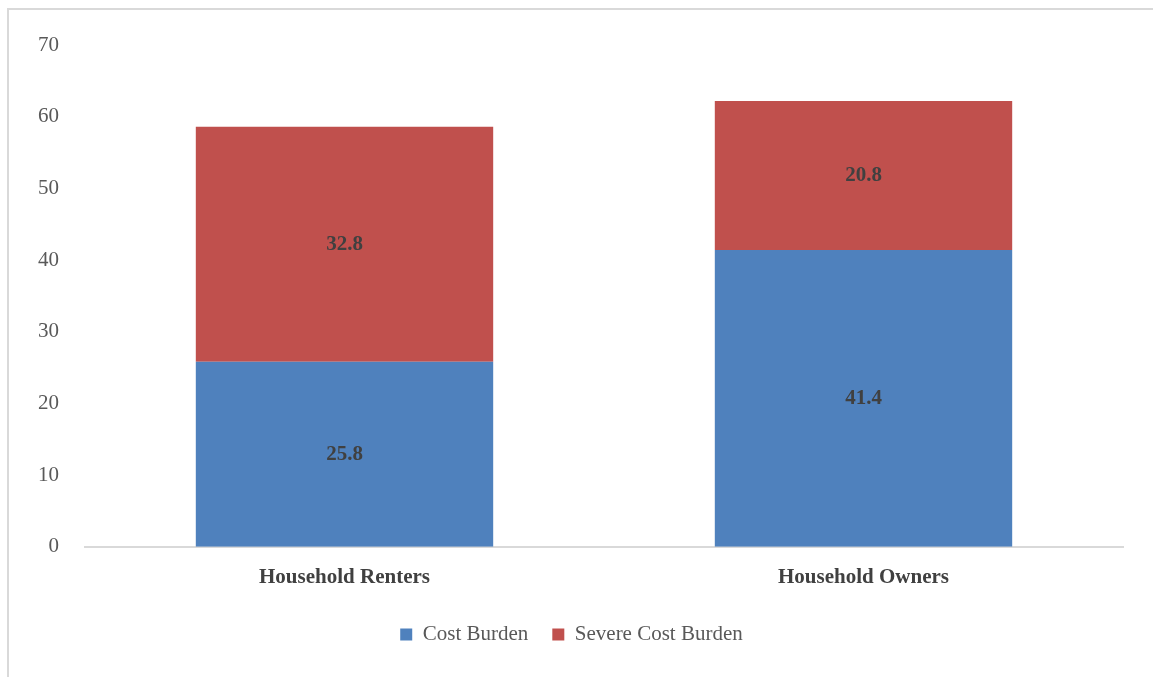 This screenshot has height=677, width=1153. What do you see at coordinates (48, 258) in the screenshot?
I see `y-tick-label: 40` at bounding box center [48, 258].